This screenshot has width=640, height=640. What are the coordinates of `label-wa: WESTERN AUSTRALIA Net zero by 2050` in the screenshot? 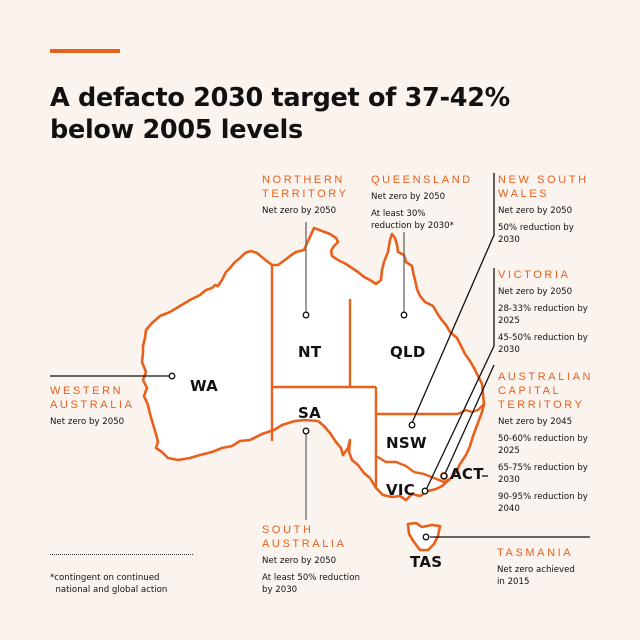 It's located at (92, 406).